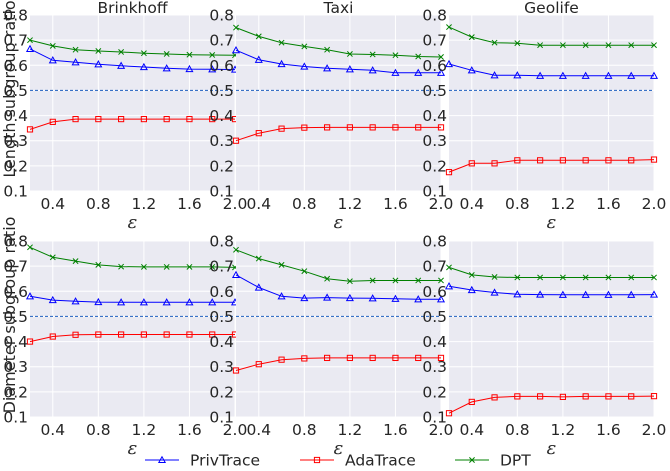 The width and height of the screenshot is (670, 471). Describe the element at coordinates (551, 8) in the screenshot. I see `subplot-title: Geolife` at that location.